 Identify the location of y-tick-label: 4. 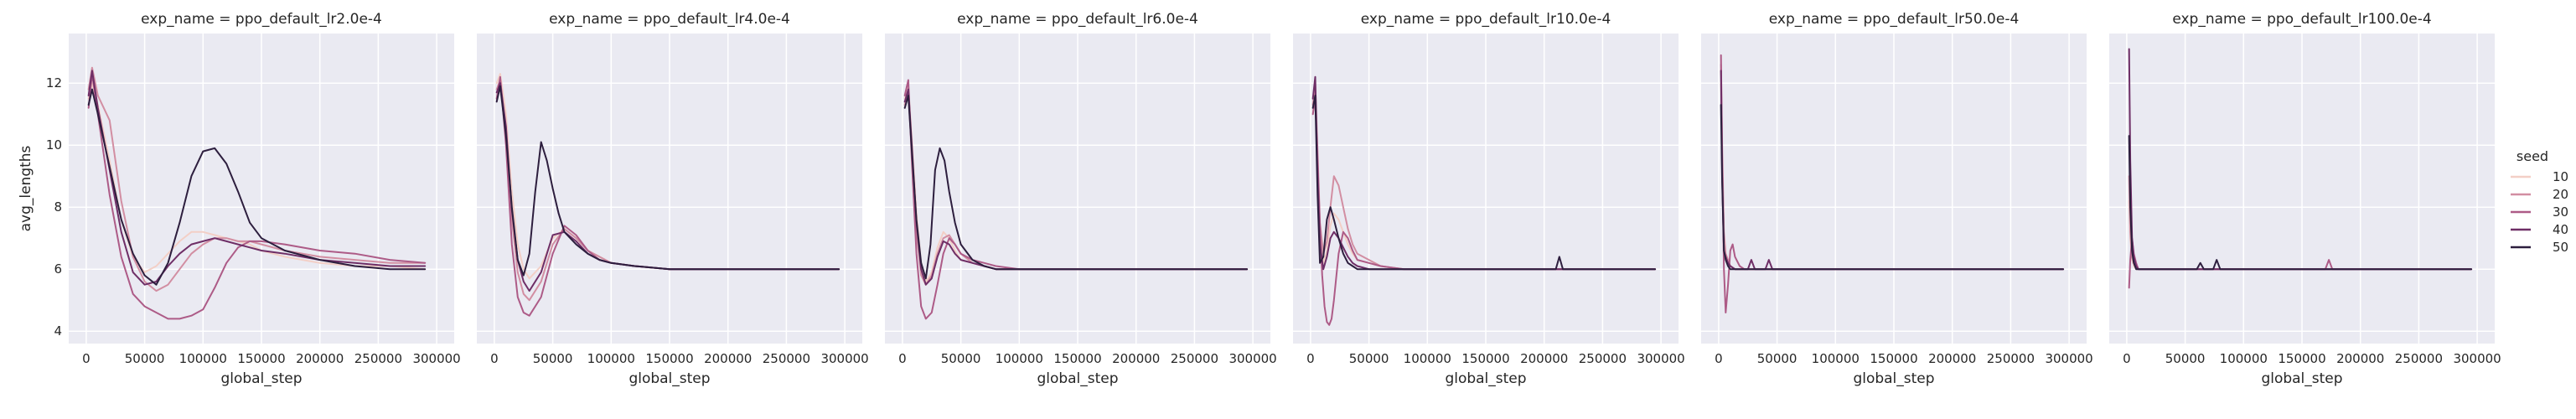
(58, 331).